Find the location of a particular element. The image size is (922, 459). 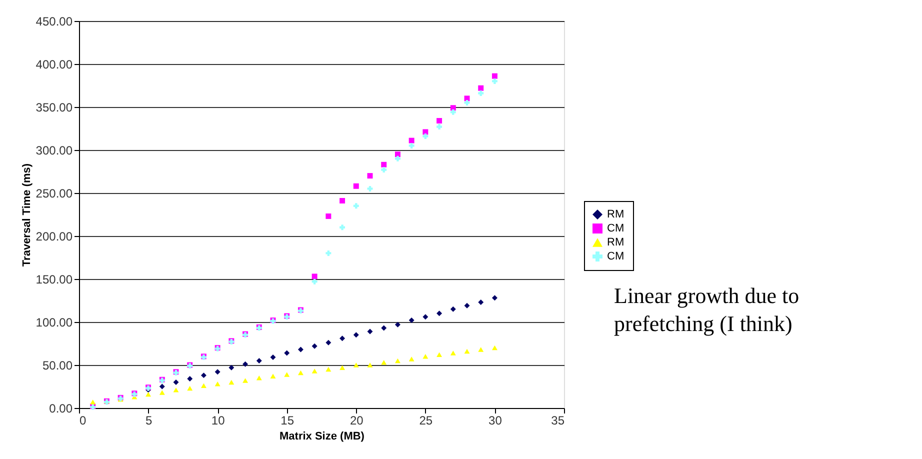

x-tick-label: 20 is located at coordinates (357, 421).